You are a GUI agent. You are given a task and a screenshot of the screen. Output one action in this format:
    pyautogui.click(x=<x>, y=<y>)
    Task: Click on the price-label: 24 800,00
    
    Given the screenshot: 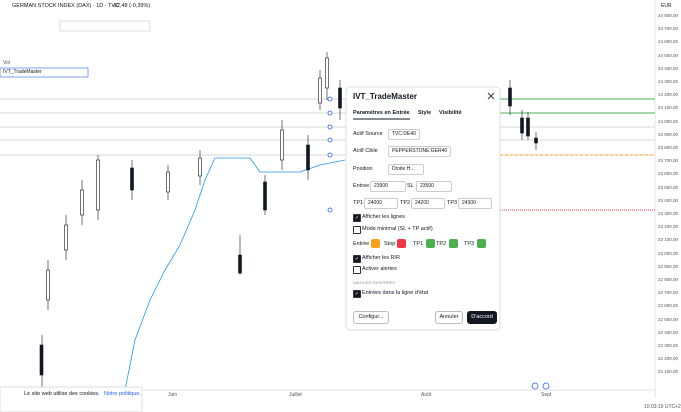 What is the action you would take?
    pyautogui.click(x=668, y=15)
    